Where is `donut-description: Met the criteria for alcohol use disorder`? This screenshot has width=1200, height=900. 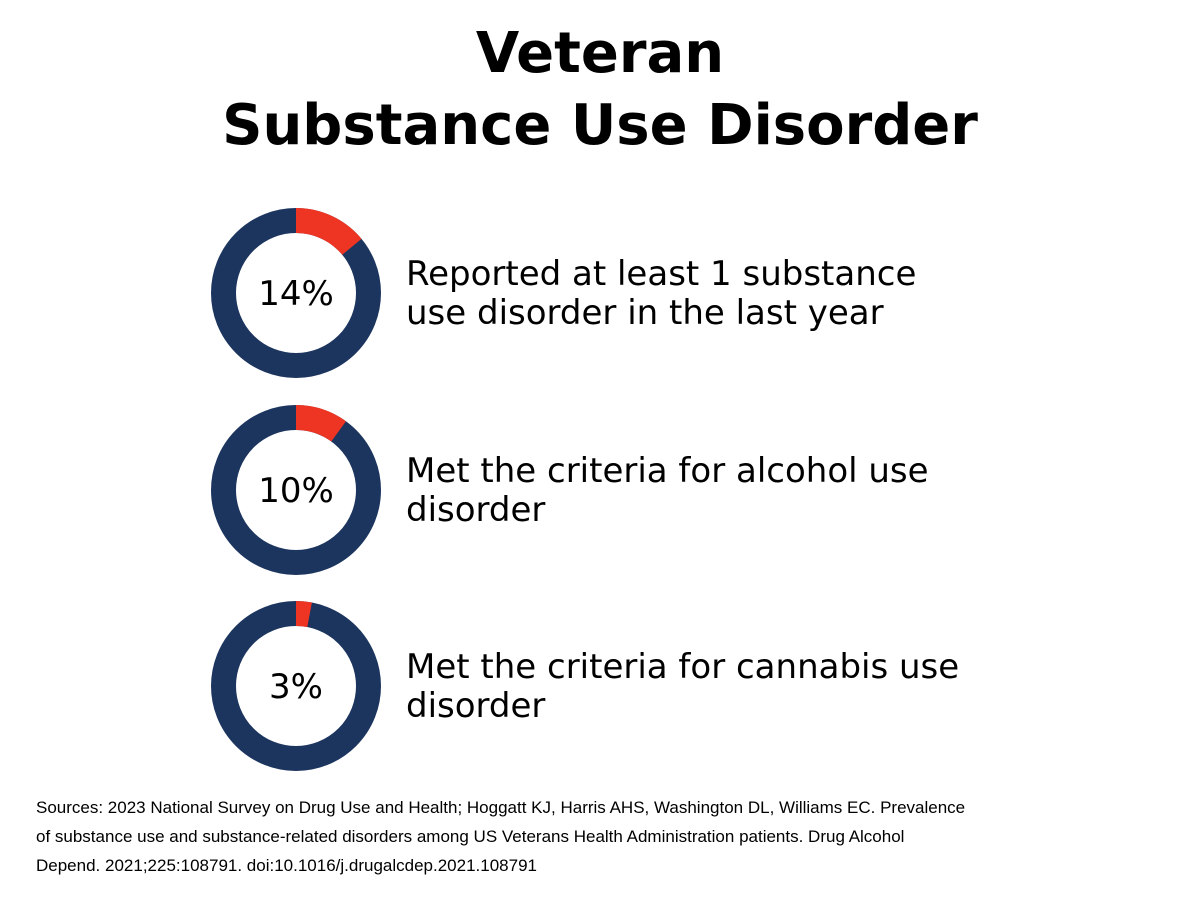
donut-description: Met the criteria for alcohol use disorder is located at coordinates (716, 491).